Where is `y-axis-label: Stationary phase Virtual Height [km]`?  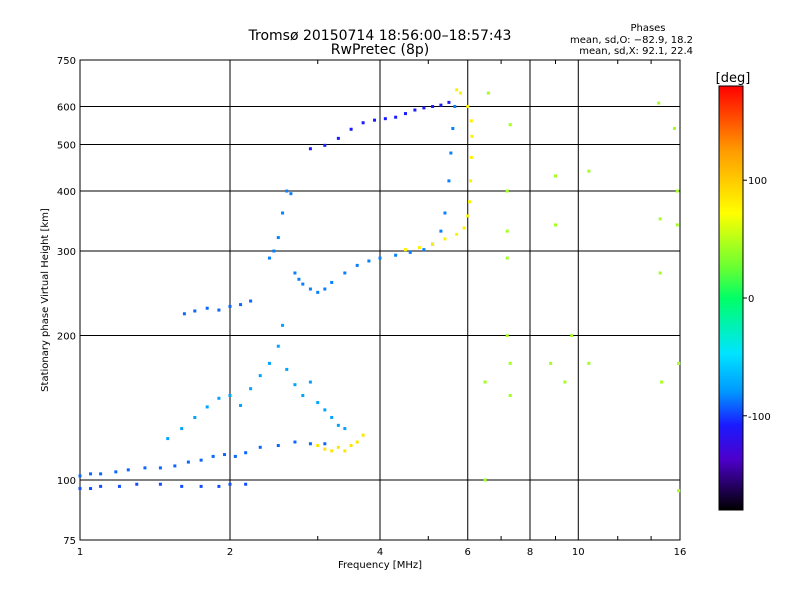
y-axis-label: Stationary phase Virtual Height [km] is located at coordinates (45, 300).